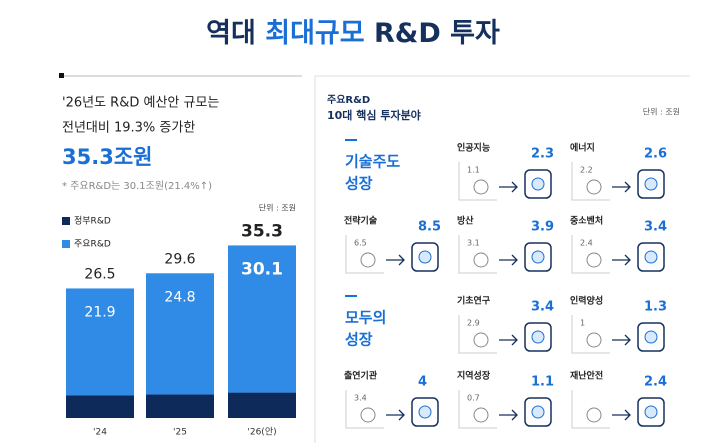 Image resolution: width=706 pixels, height=443 pixels. Describe the element at coordinates (92, 244) in the screenshot. I see `legend-label: 주요R&D` at that location.